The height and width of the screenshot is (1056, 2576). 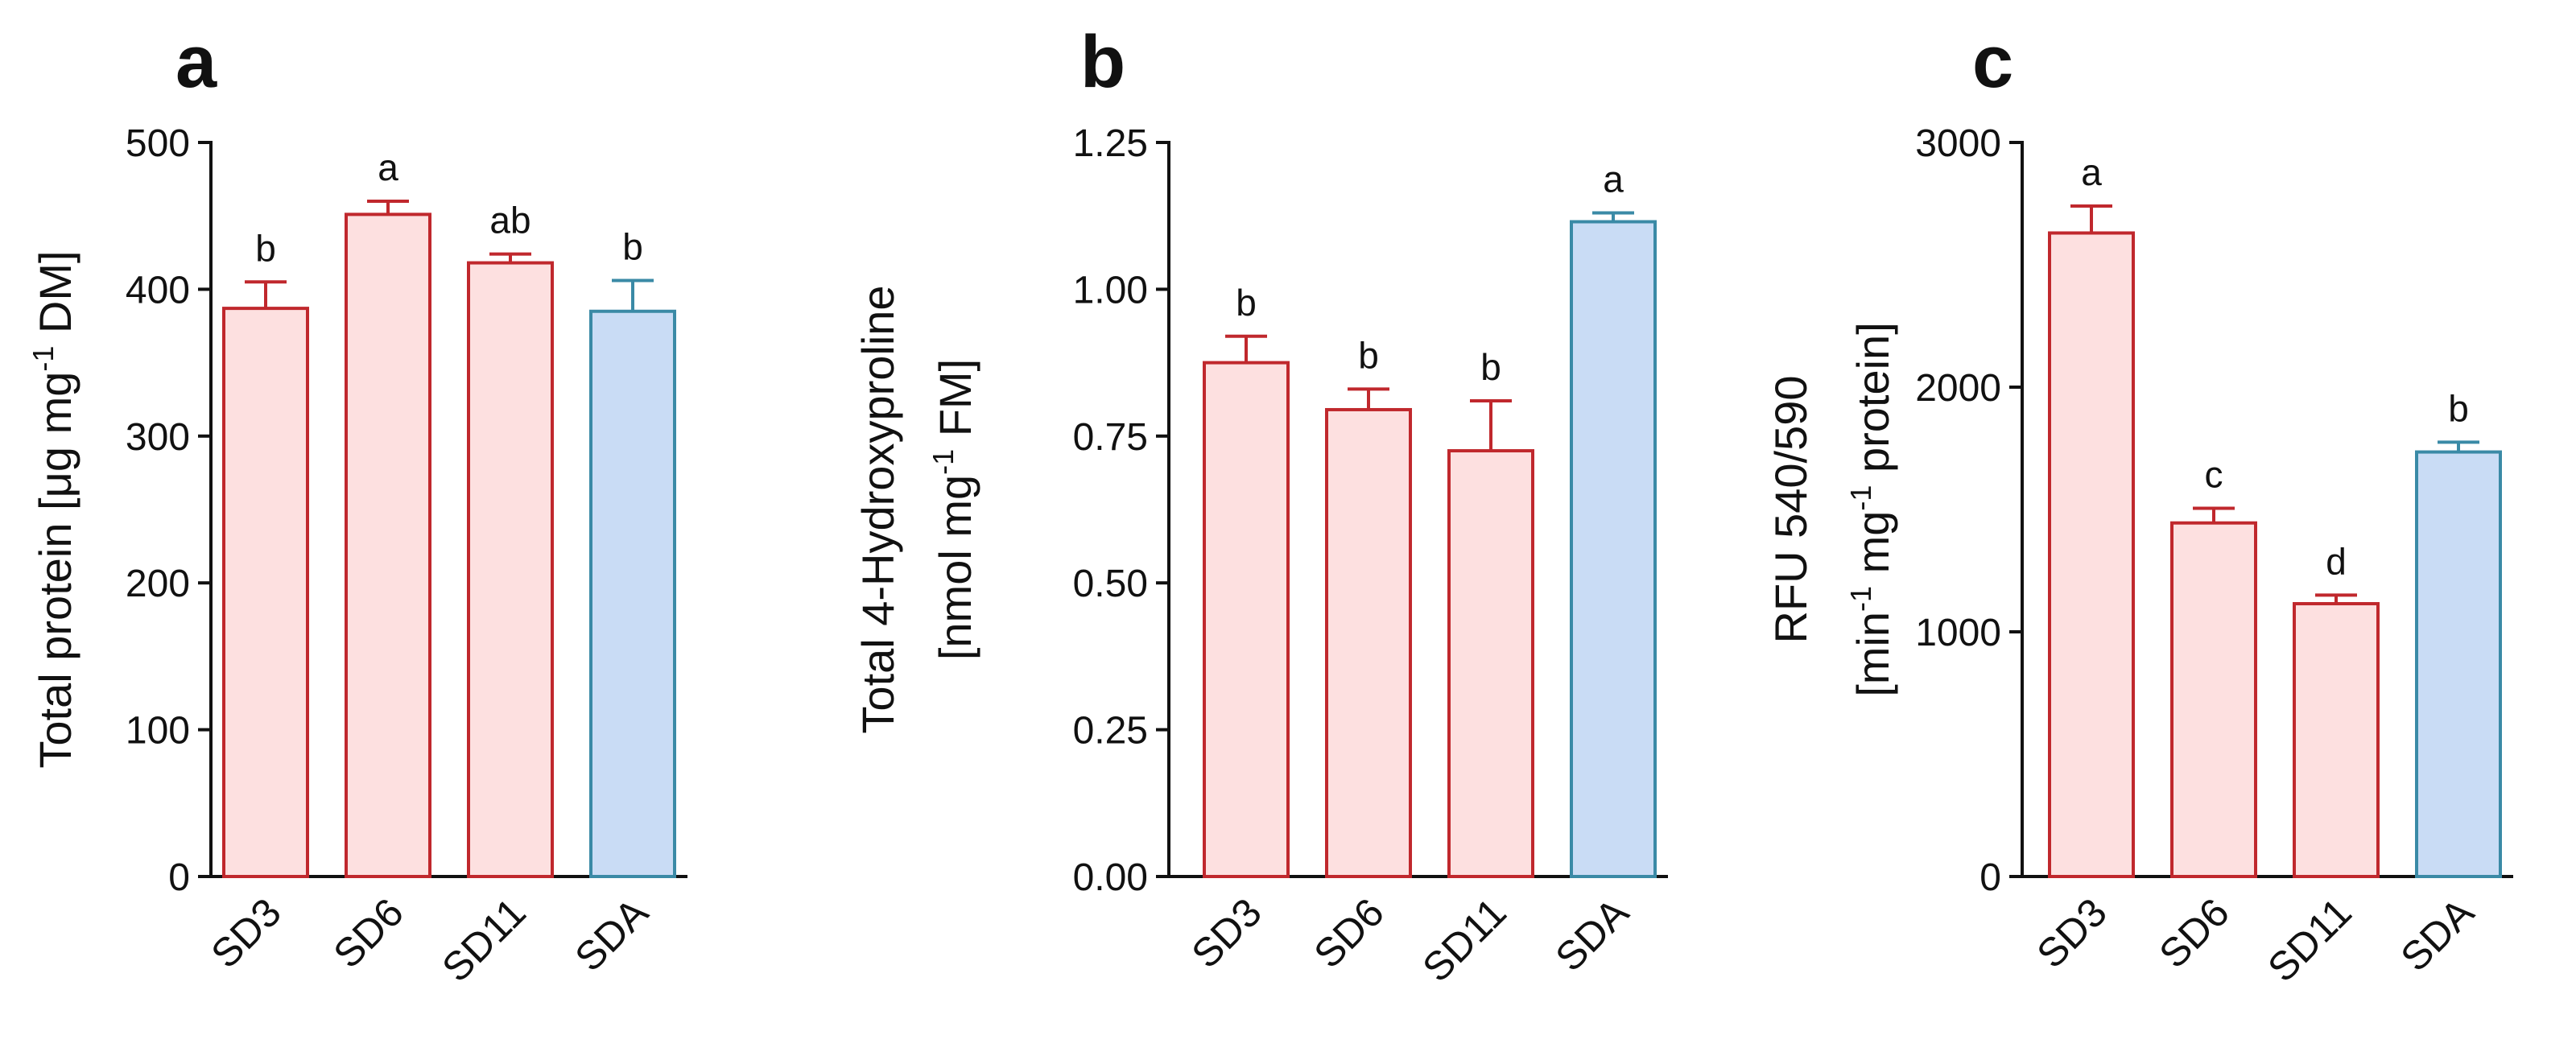 I want to click on y-tick-label: 200, so click(x=158, y=584).